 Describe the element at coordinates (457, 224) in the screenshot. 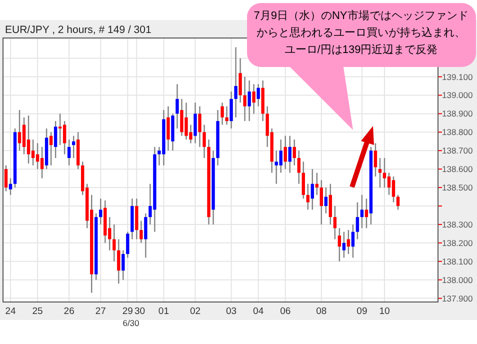

I see `y-tick-label: 138.300` at that location.